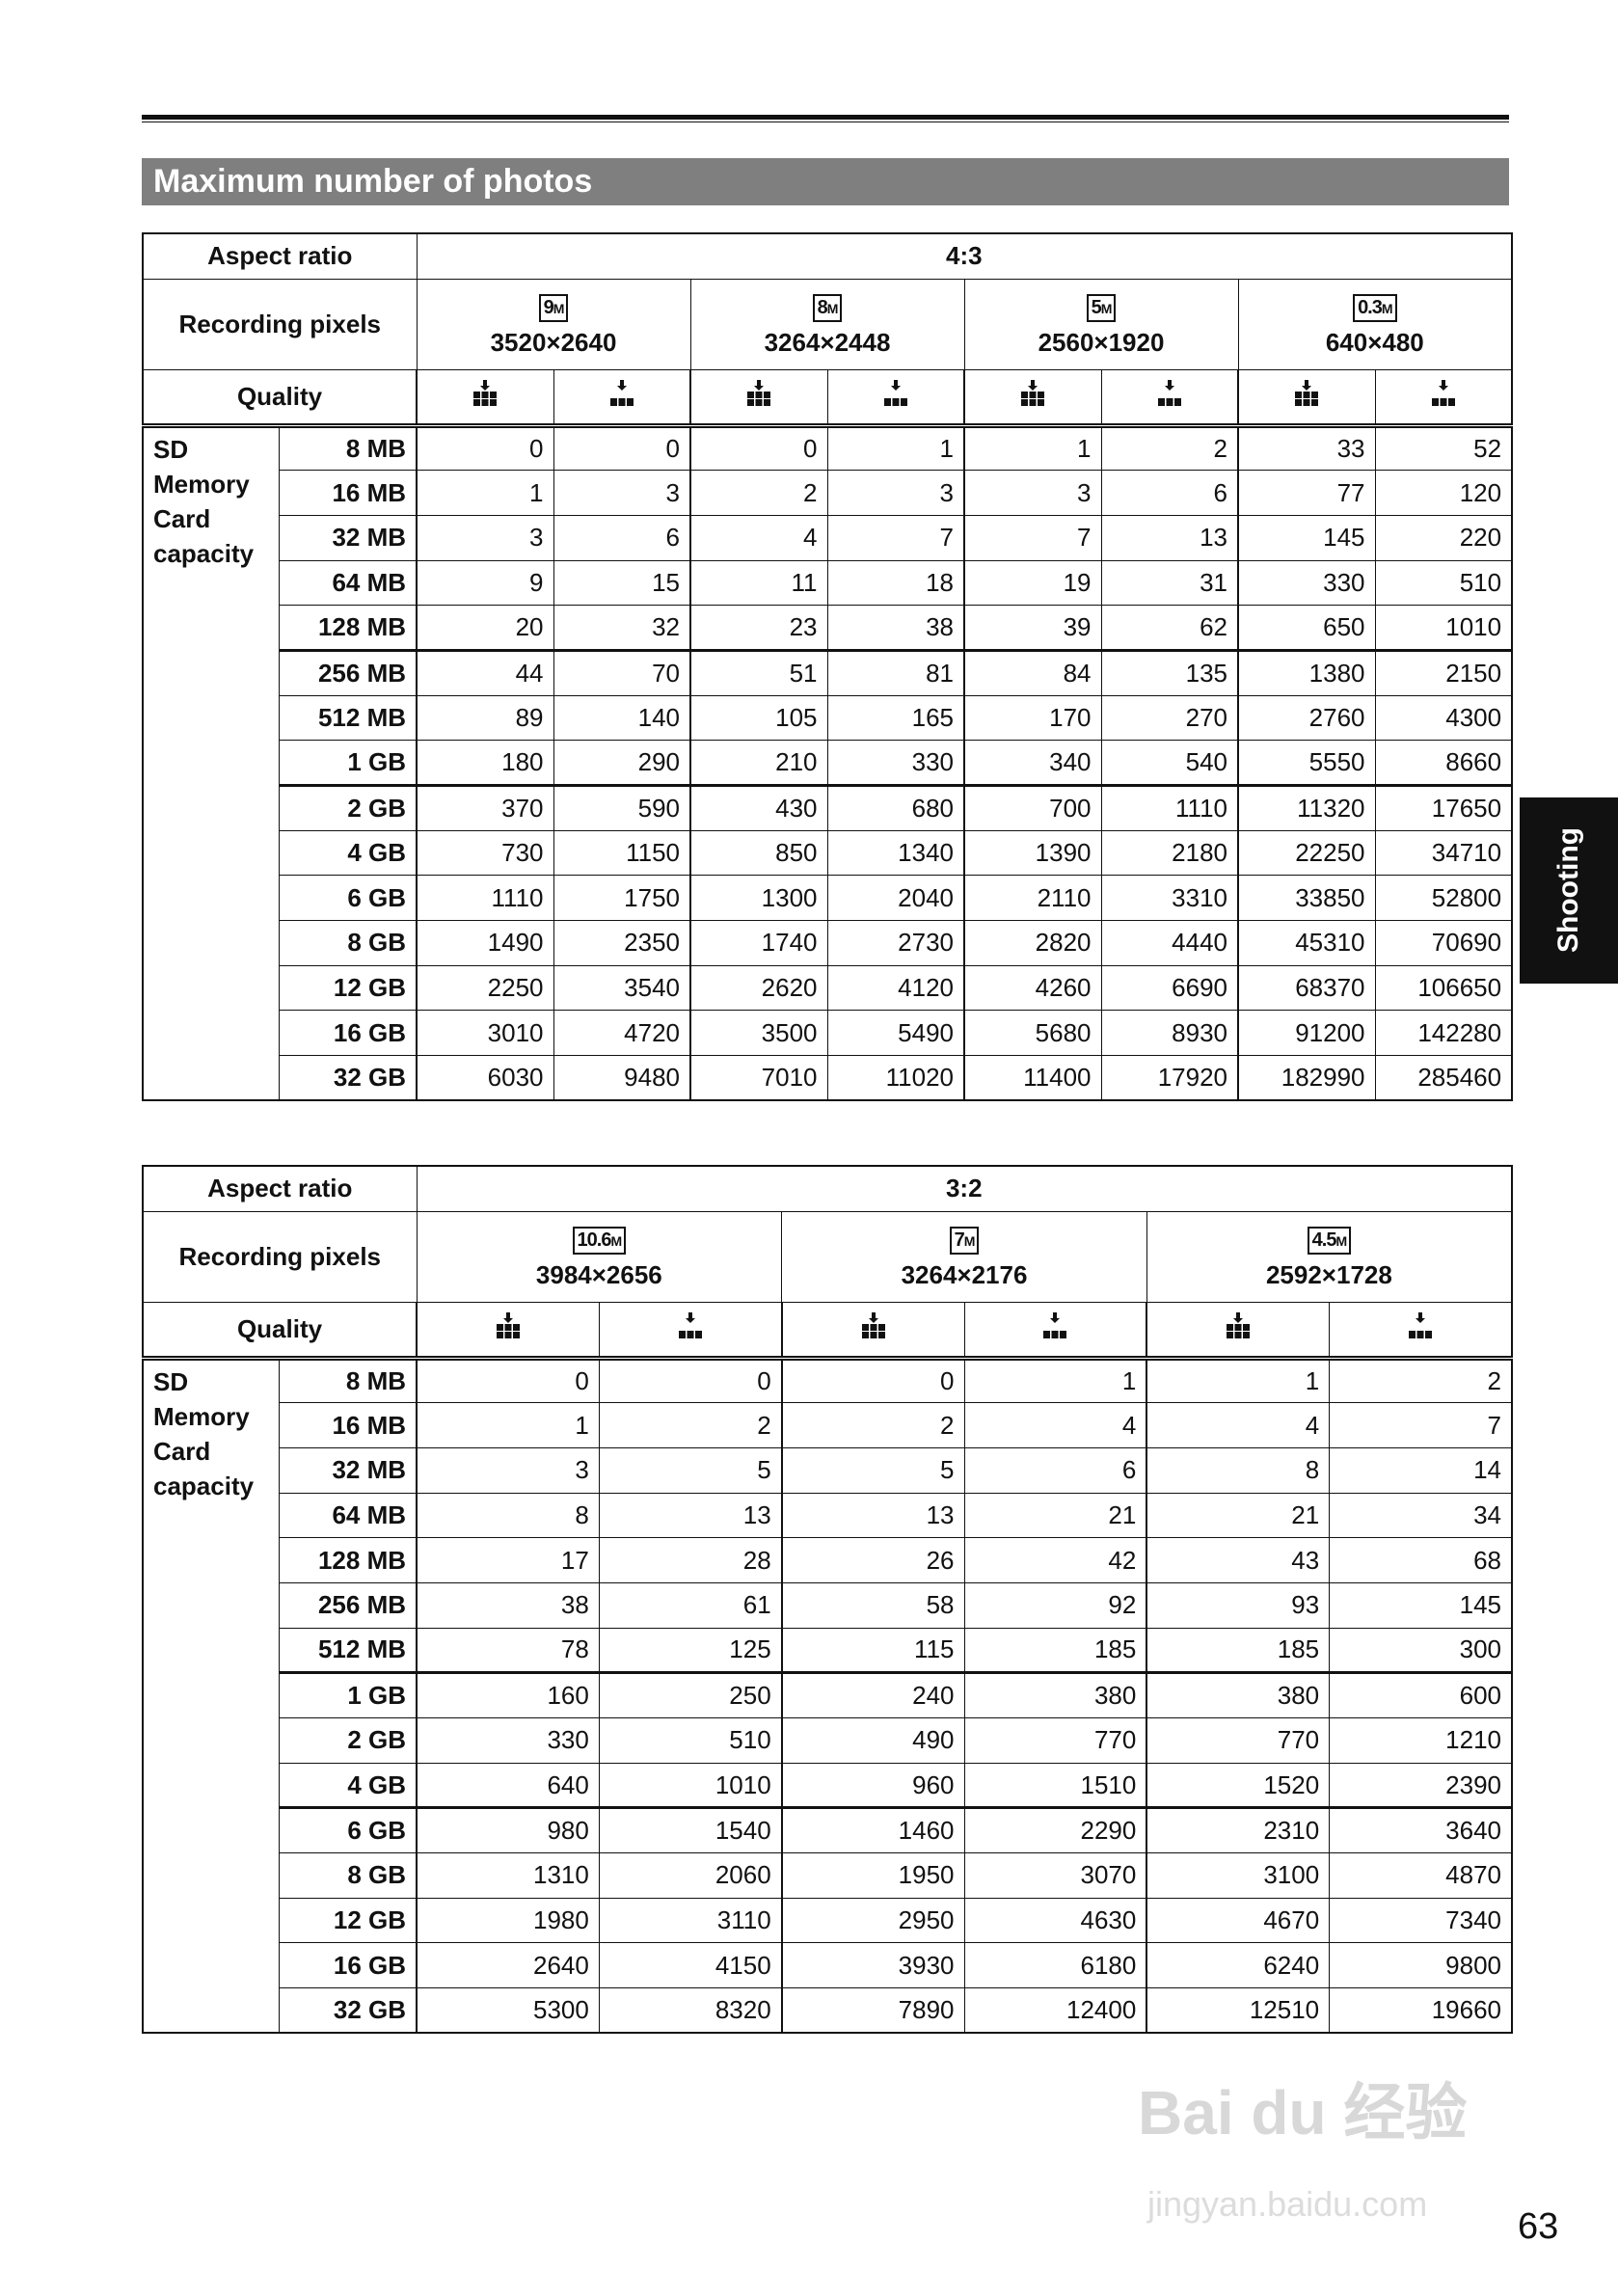  I want to click on table-row: 4 GB 730 1150 850 1340 1390 2180 22250 34710, so click(828, 853).